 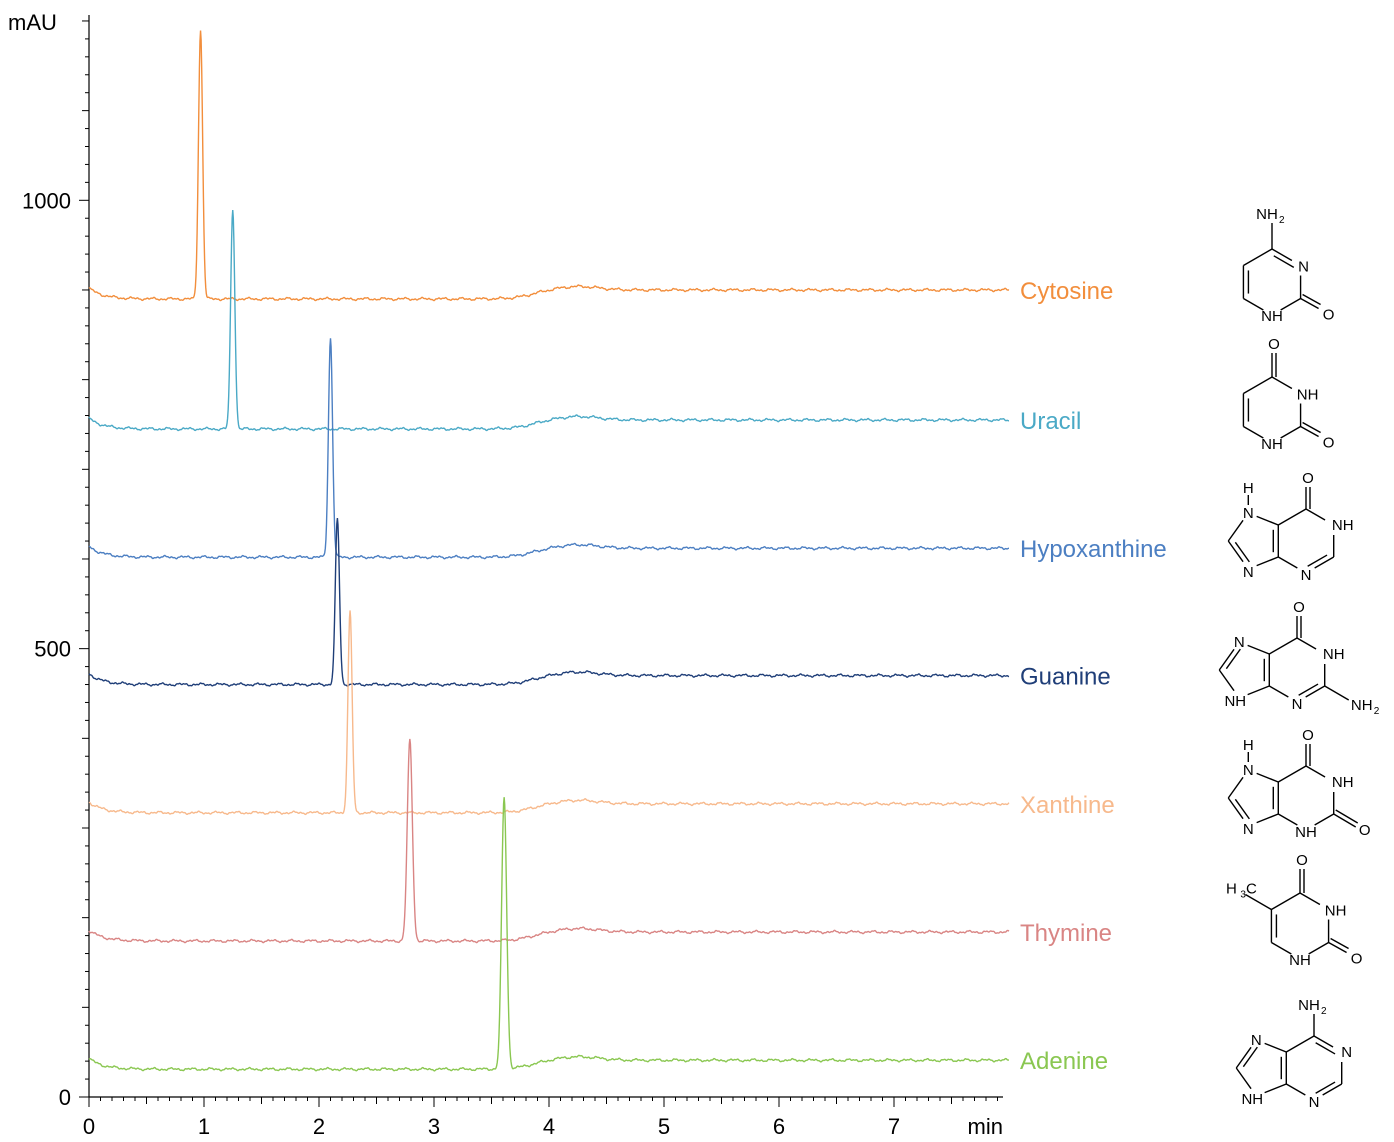 I want to click on structure-thymine: O NH NH O H 3 C, so click(x=1294, y=910).